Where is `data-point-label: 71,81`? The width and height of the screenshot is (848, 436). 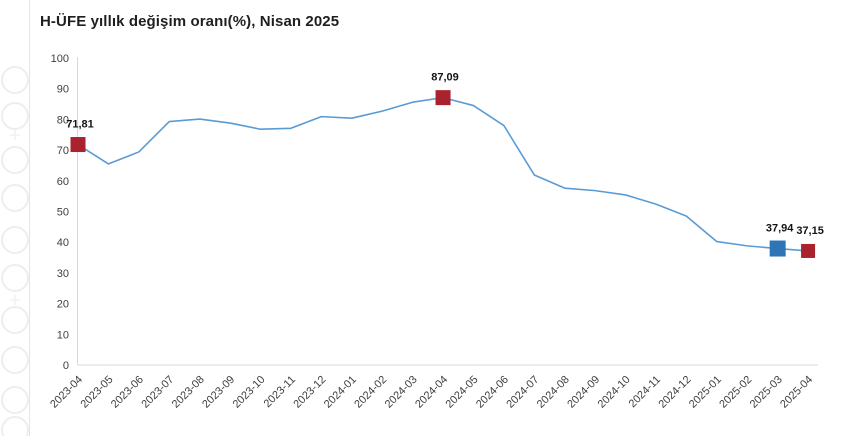
data-point-label: 71,81 is located at coordinates (80, 125).